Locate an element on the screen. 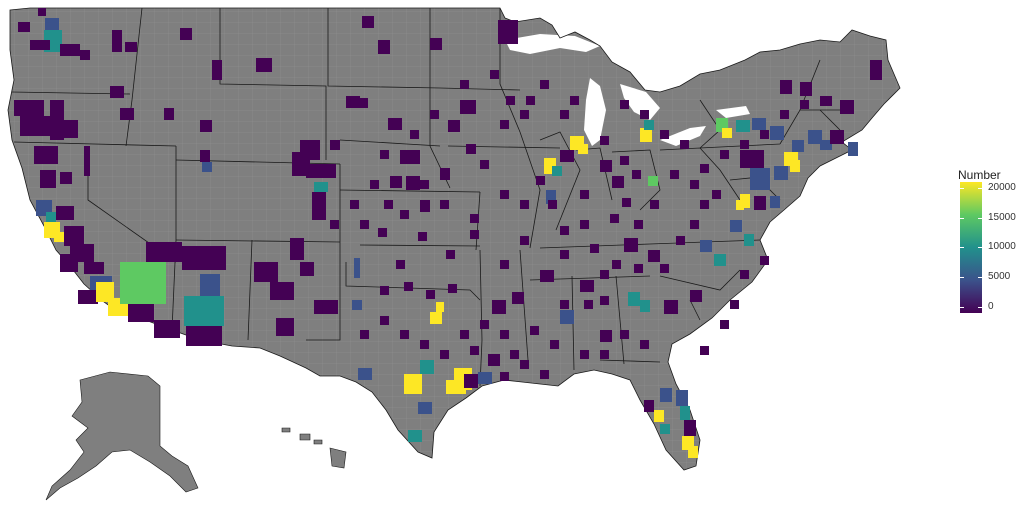 The width and height of the screenshot is (1024, 517). lake-huron is located at coordinates (640, 102).